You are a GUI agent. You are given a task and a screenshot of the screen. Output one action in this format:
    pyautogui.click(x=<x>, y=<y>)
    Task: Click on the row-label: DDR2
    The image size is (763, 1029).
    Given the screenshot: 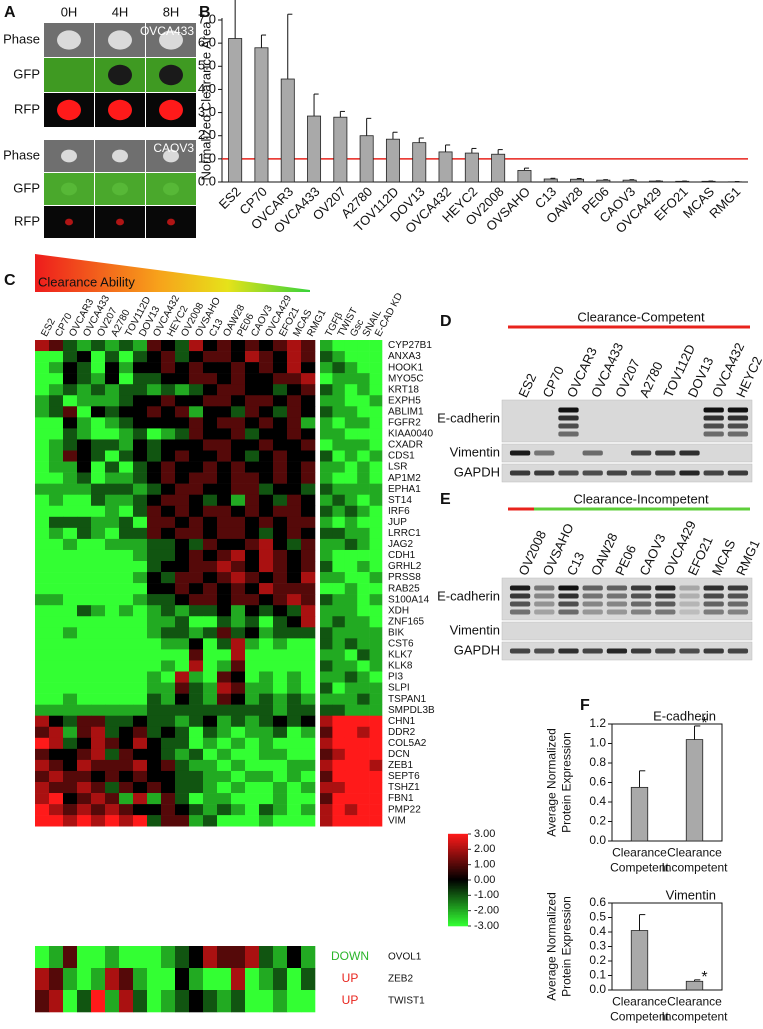 What is the action you would take?
    pyautogui.click(x=402, y=732)
    